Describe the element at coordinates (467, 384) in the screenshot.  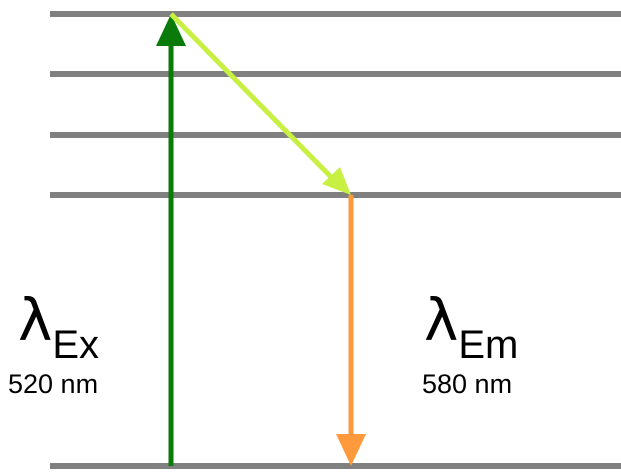
I see `emission-wavelength: 580 nm` at that location.